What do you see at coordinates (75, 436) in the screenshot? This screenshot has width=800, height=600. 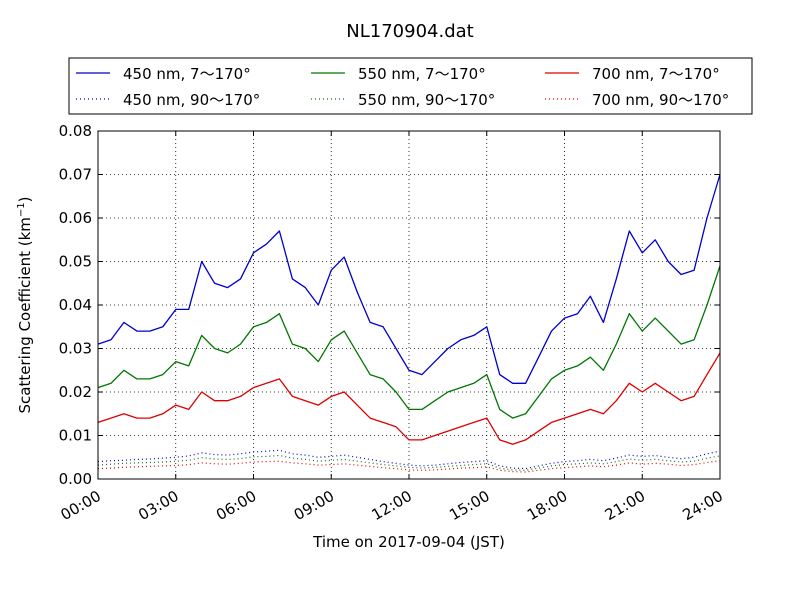 I see `y-tick-label: 0.01` at bounding box center [75, 436].